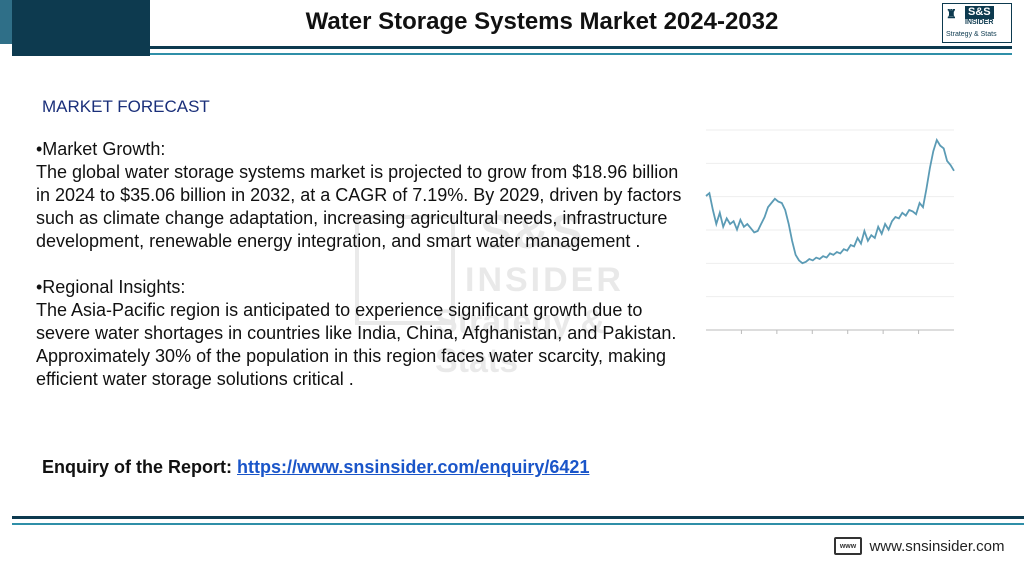 This screenshot has width=1024, height=576. Describe the element at coordinates (979, 22) in the screenshot. I see `logo-sub: INSIDER` at that location.